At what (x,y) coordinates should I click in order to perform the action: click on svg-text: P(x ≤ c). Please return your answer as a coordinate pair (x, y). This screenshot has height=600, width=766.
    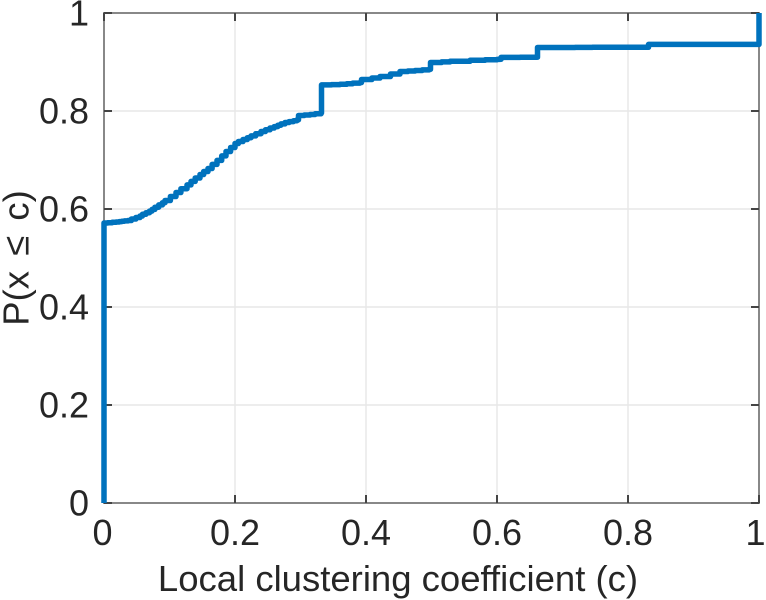
    Looking at the image, I should click on (18, 258).